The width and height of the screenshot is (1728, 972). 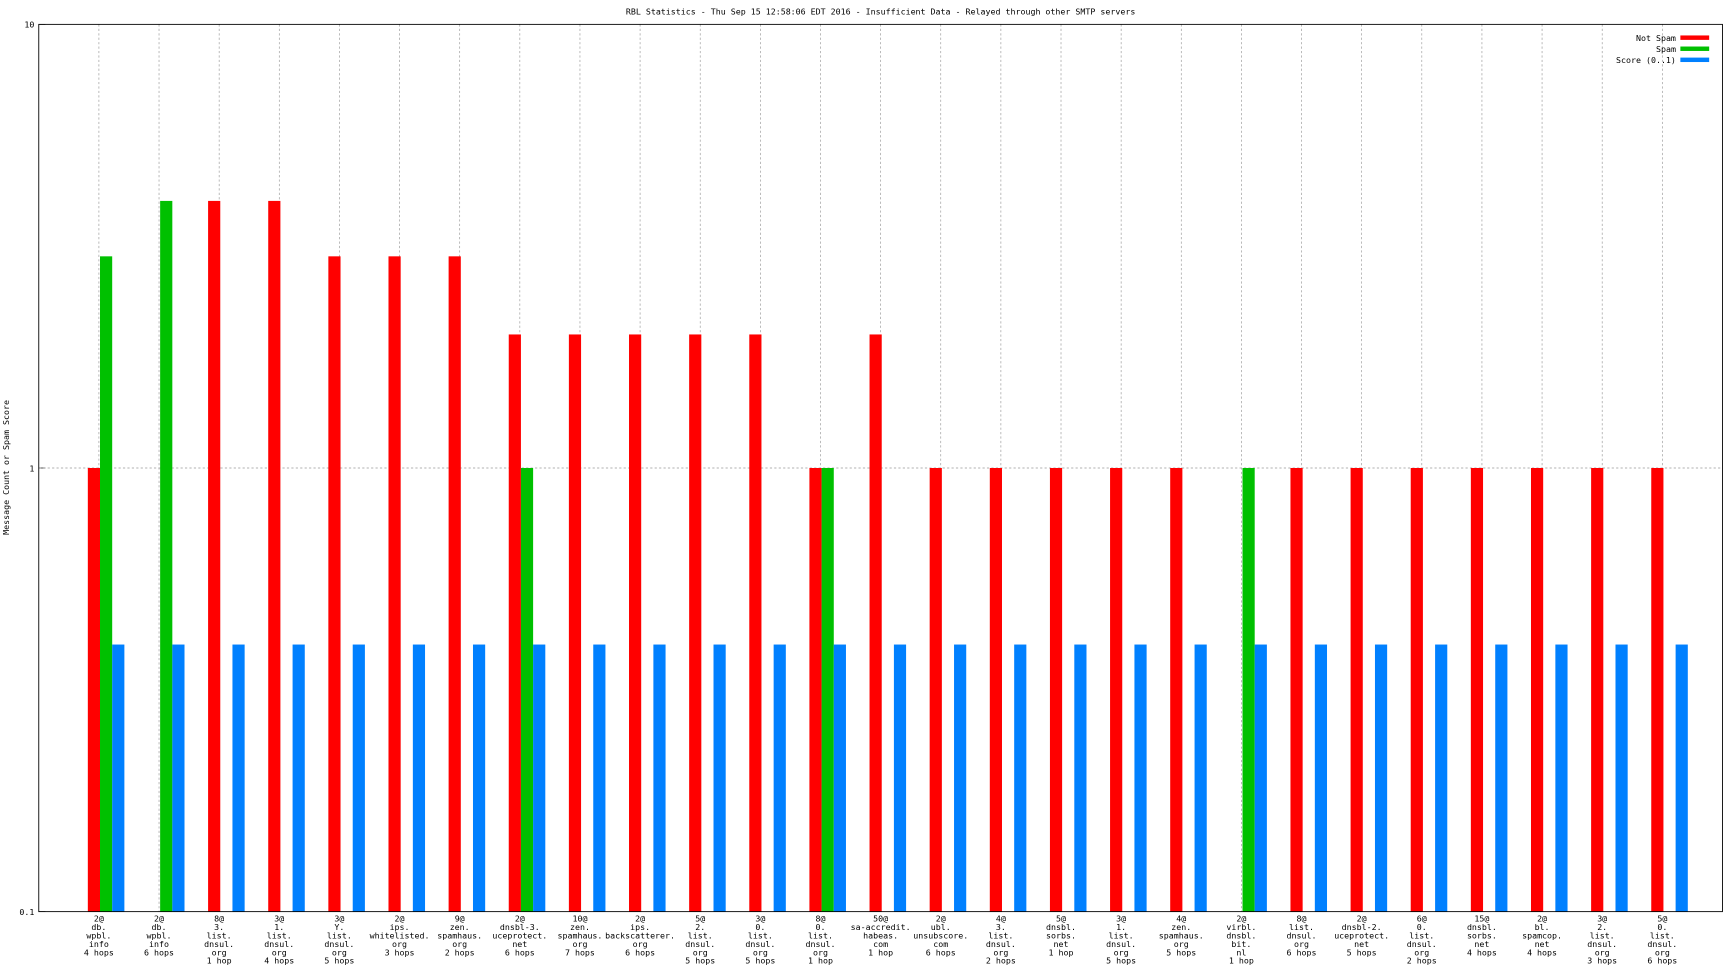 I want to click on x-tick-label: 6@, so click(x=1422, y=919).